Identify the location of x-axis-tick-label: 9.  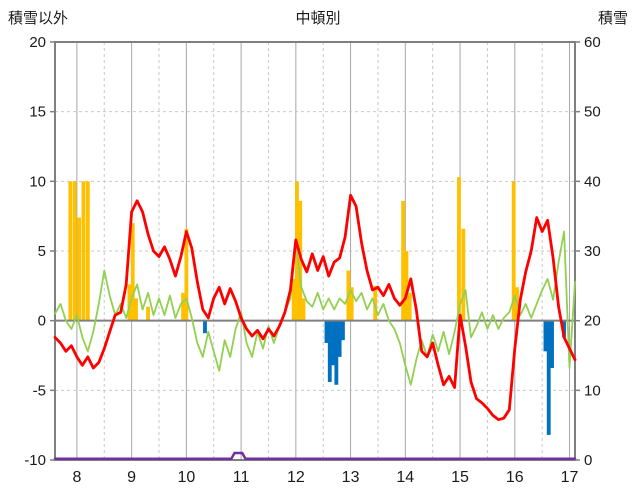
(131, 477).